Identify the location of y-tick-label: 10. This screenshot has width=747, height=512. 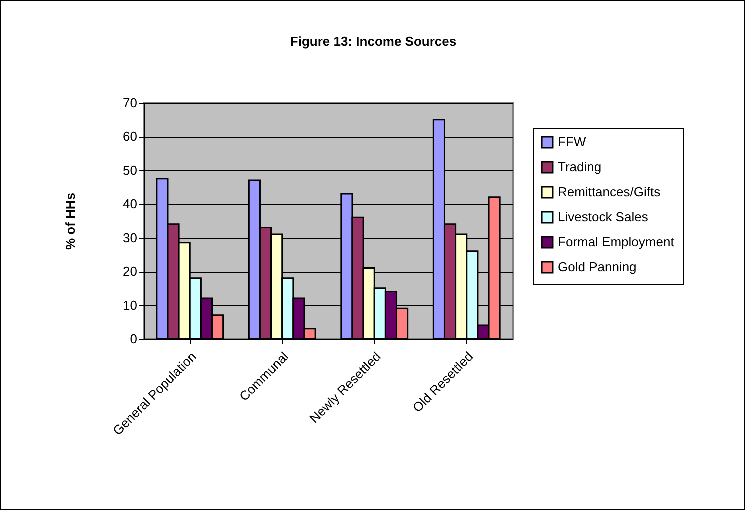
(130, 305).